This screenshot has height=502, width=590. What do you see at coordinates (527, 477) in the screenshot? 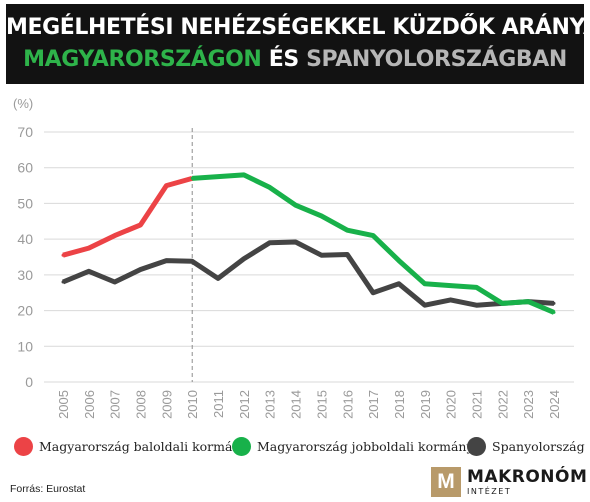
I see `logo-name: MAKRONÓM` at bounding box center [527, 477].